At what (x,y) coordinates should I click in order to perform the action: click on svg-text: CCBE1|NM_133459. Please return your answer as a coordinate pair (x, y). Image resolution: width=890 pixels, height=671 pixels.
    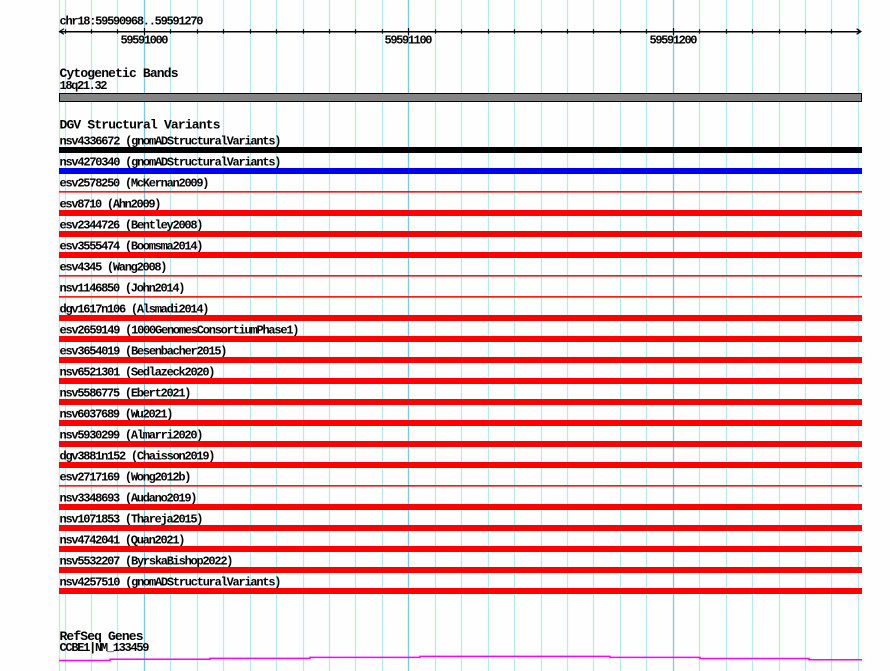
    Looking at the image, I should click on (105, 648).